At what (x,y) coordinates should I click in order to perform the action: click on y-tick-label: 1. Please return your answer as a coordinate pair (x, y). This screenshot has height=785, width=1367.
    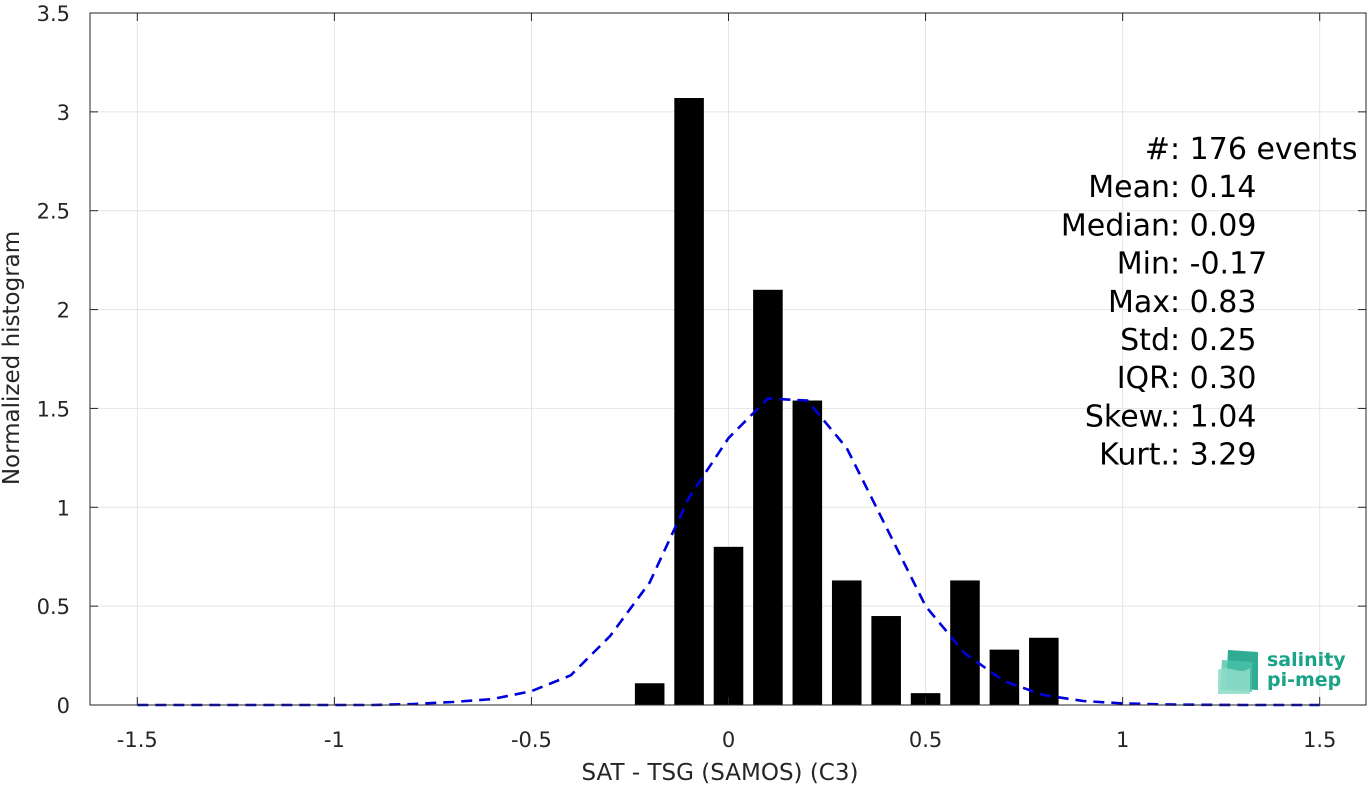
    Looking at the image, I should click on (63, 508).